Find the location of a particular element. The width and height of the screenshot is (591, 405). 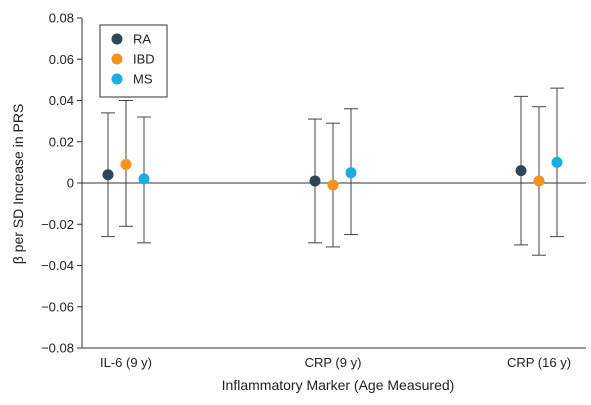

y-tick-label: 0.02 is located at coordinates (61, 141).